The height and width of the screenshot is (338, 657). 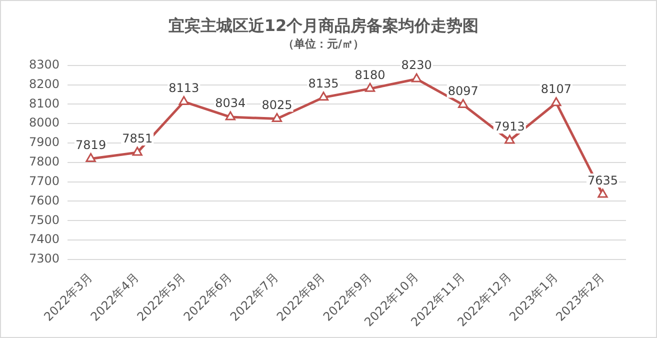 What do you see at coordinates (91, 145) in the screenshot?
I see `data-label: 7819` at bounding box center [91, 145].